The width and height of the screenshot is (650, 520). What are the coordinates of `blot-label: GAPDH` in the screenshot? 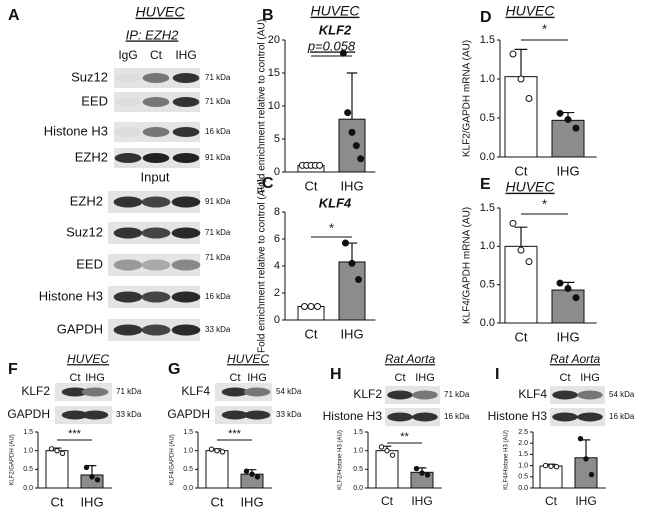 It's located at (80, 328).